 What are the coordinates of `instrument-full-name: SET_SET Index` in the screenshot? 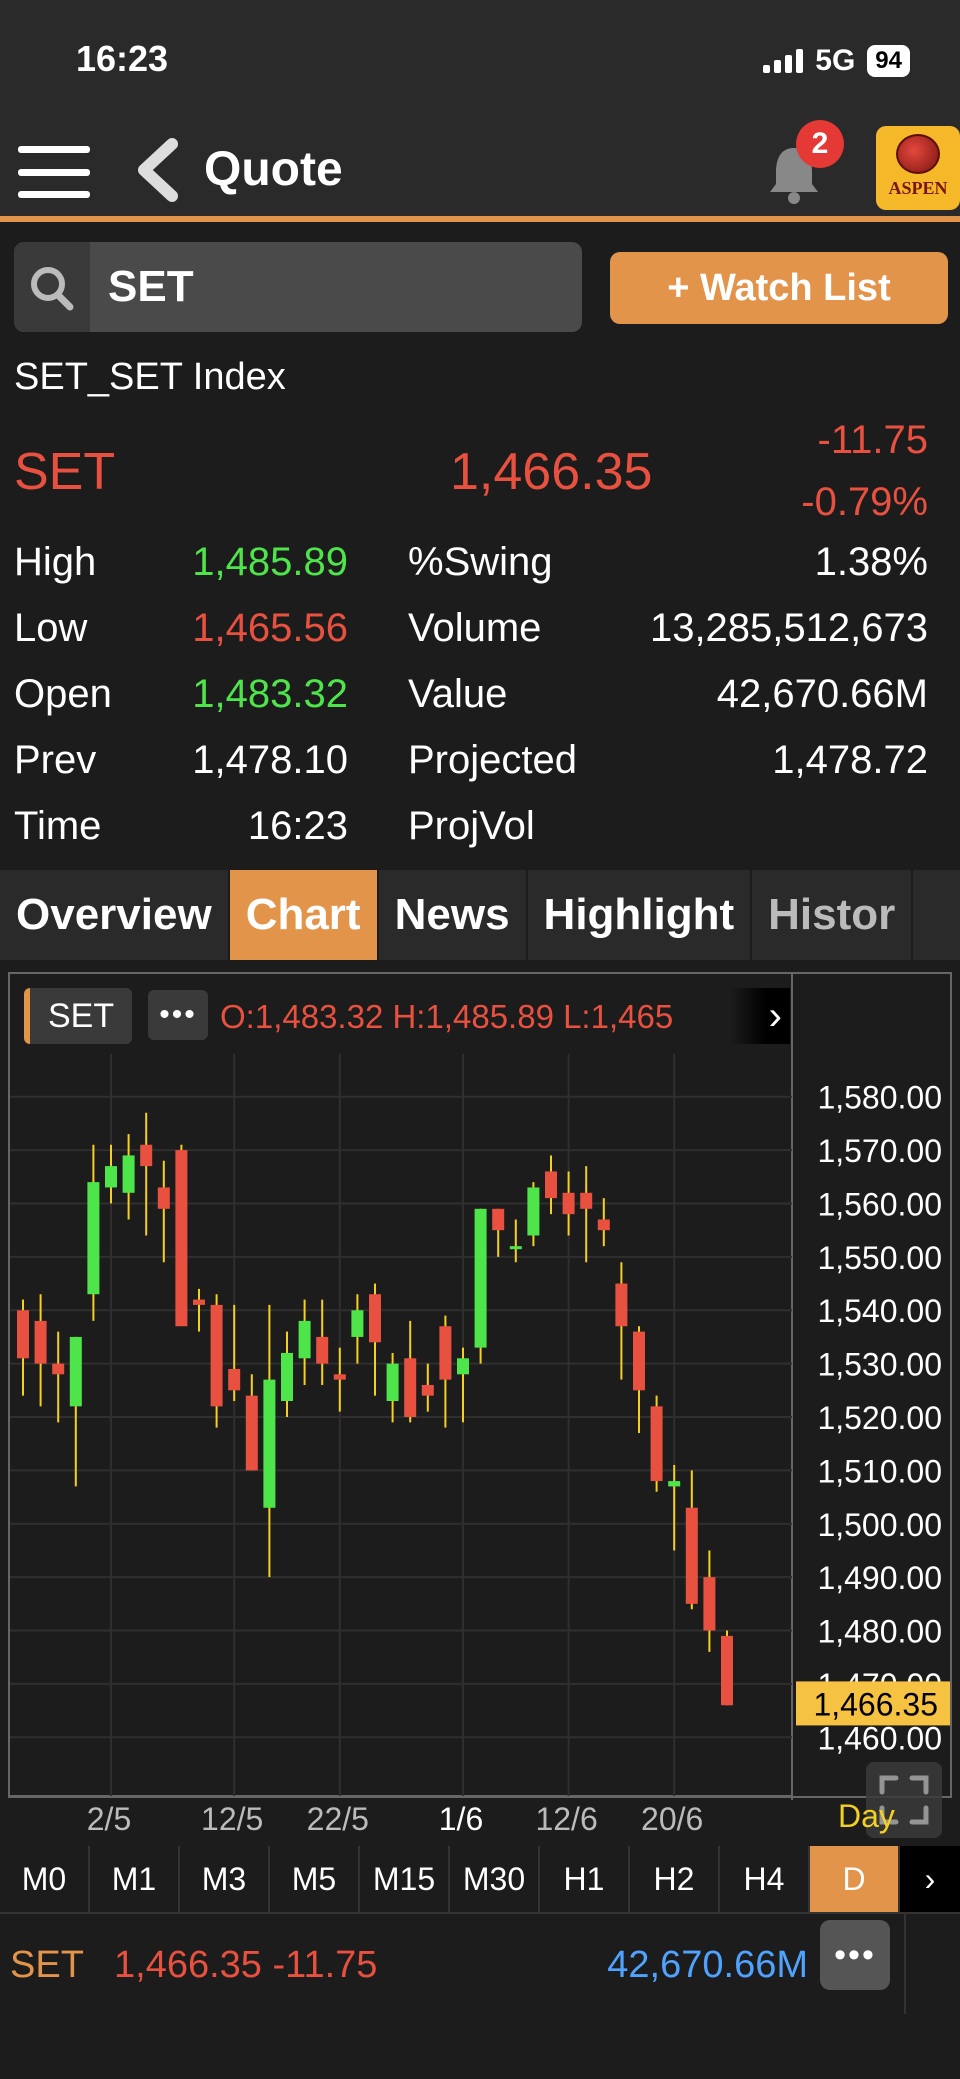 It's located at (150, 377).